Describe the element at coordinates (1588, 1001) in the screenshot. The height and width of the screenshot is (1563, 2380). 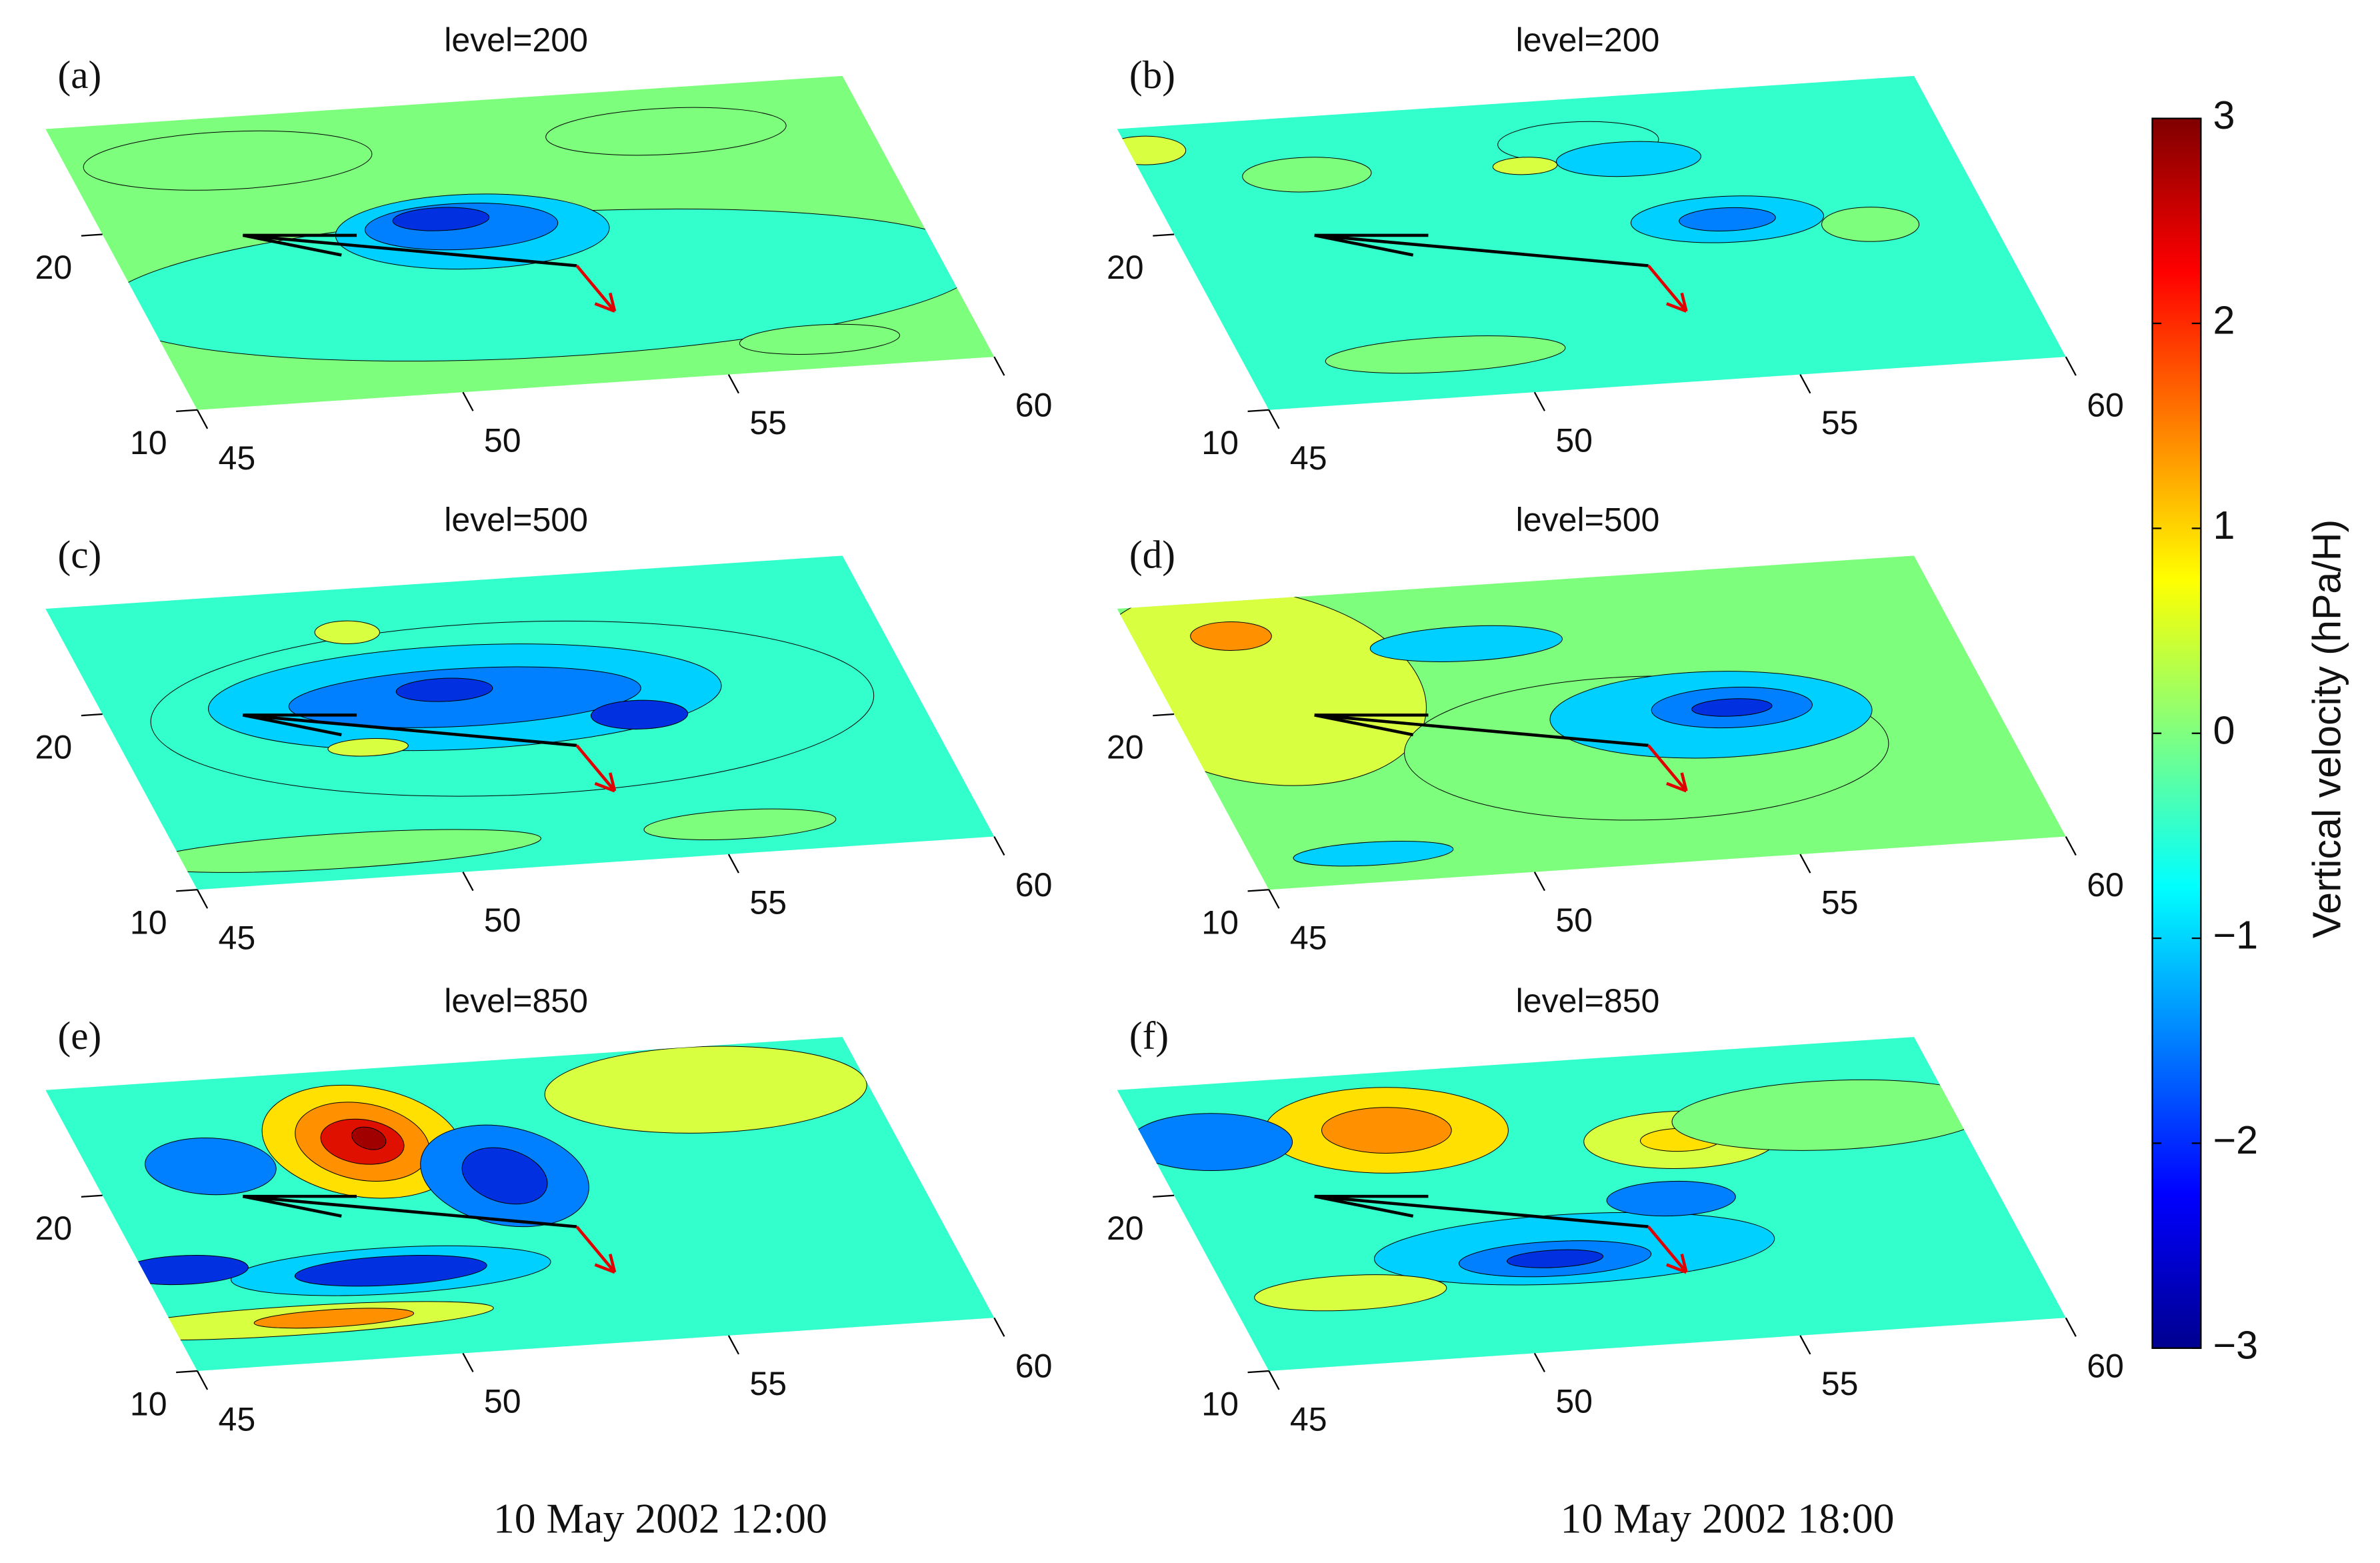
I see `panel-title: level=850` at that location.